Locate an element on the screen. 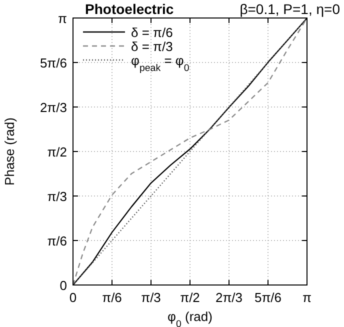  x-tick-label: 5π/6 is located at coordinates (268, 297).